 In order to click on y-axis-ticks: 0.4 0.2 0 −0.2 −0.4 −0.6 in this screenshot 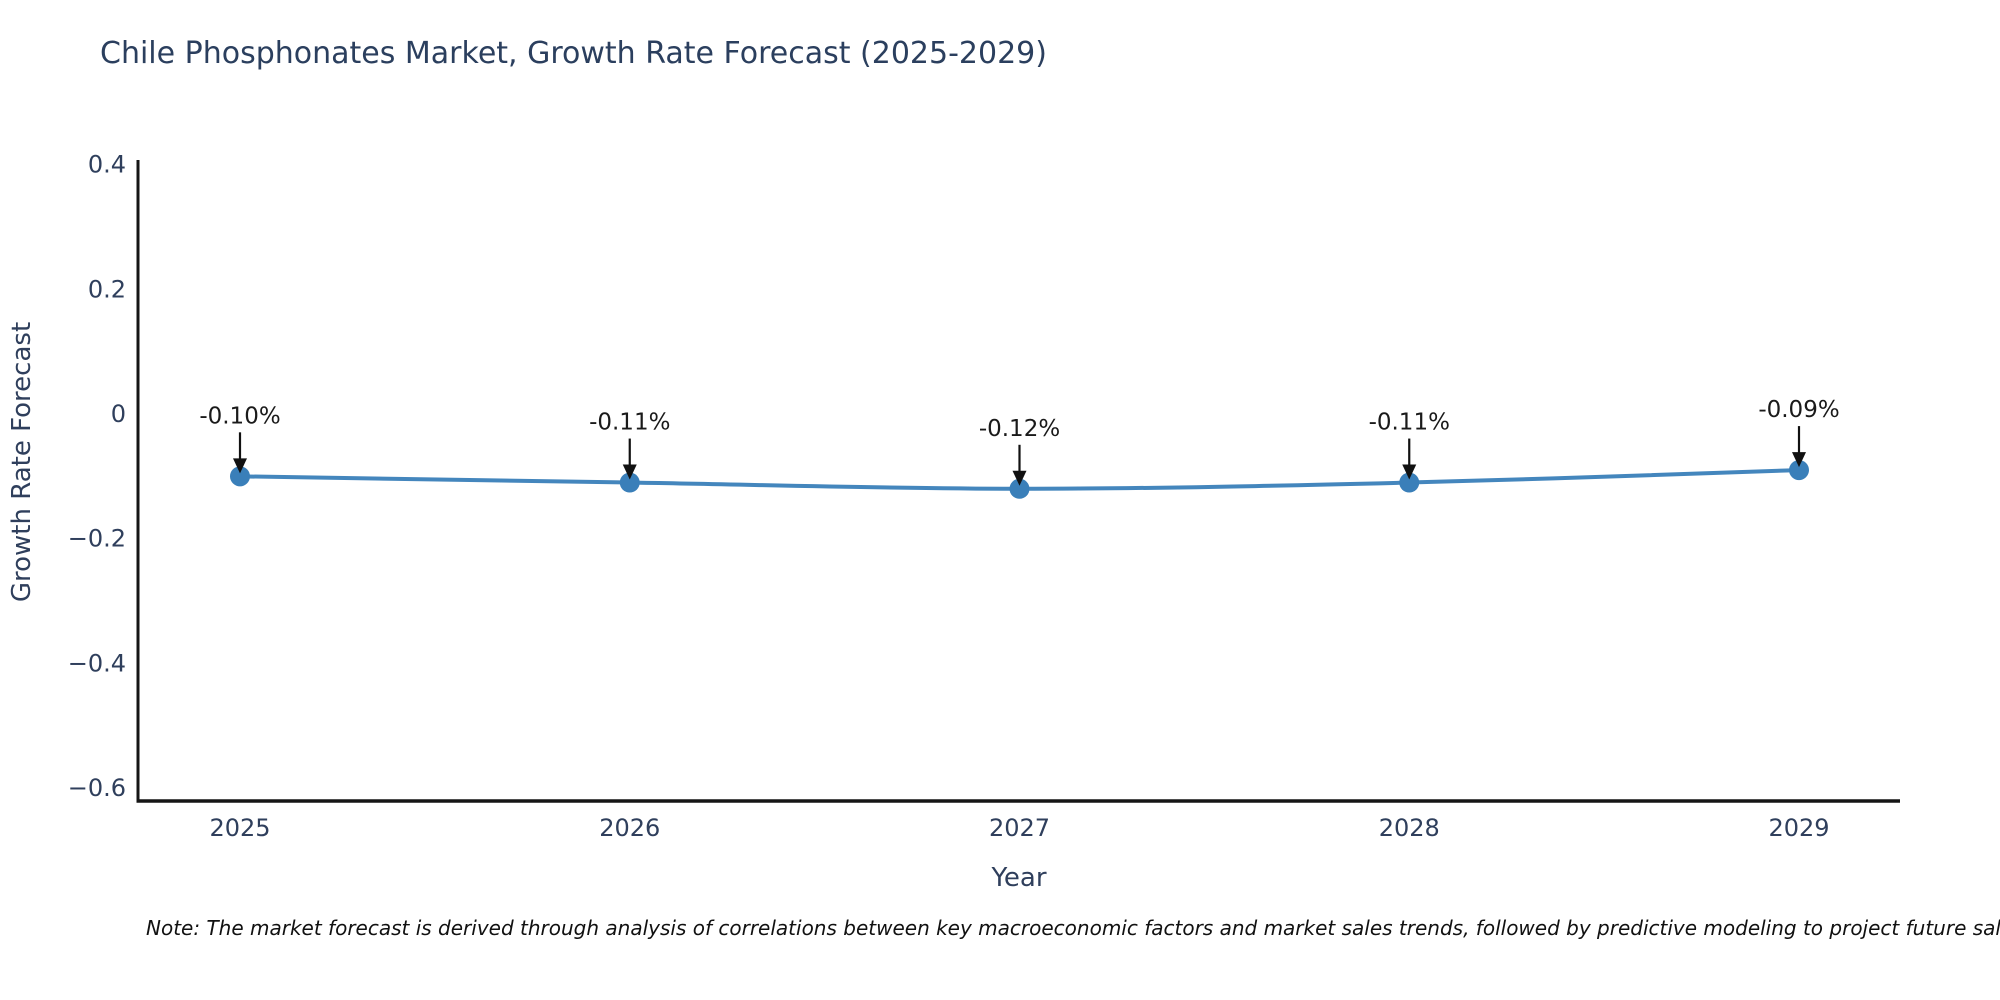, I will do `click(97, 476)`.